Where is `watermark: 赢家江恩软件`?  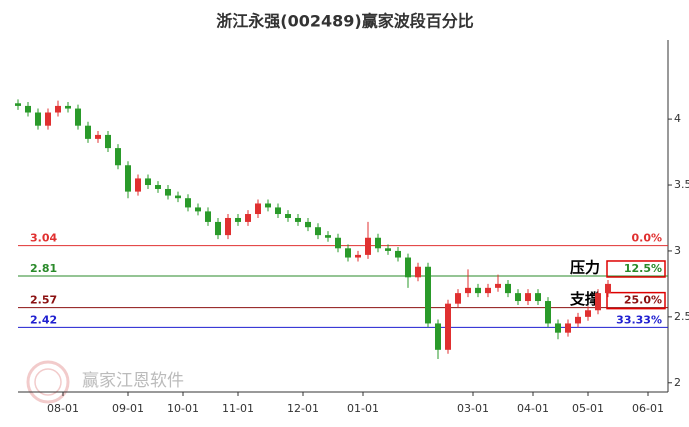 watermark: 赢家江恩软件 is located at coordinates (133, 381).